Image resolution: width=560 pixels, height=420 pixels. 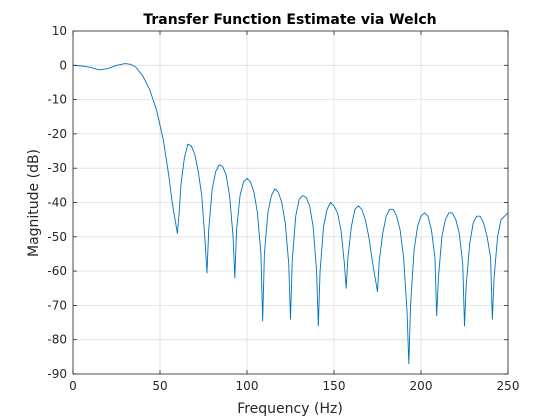 I want to click on y-axis-label: Magnitude (dB), so click(x=34, y=203).